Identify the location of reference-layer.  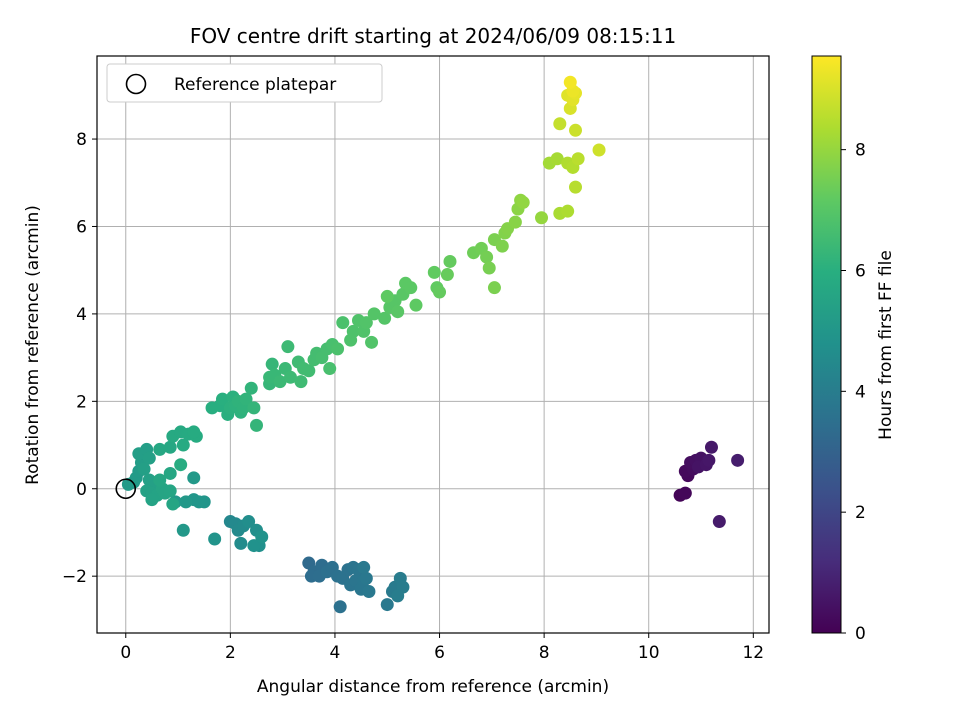
(126, 489).